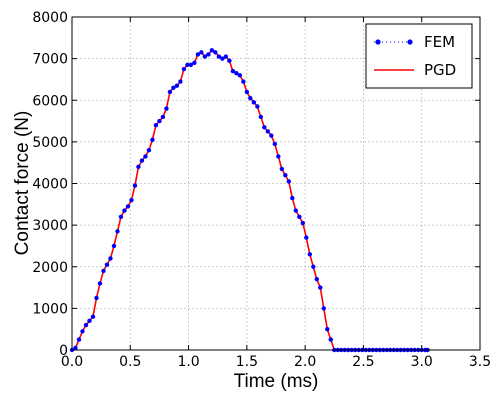  Describe the element at coordinates (50, 185) in the screenshot. I see `y-tick-label: 4000` at that location.